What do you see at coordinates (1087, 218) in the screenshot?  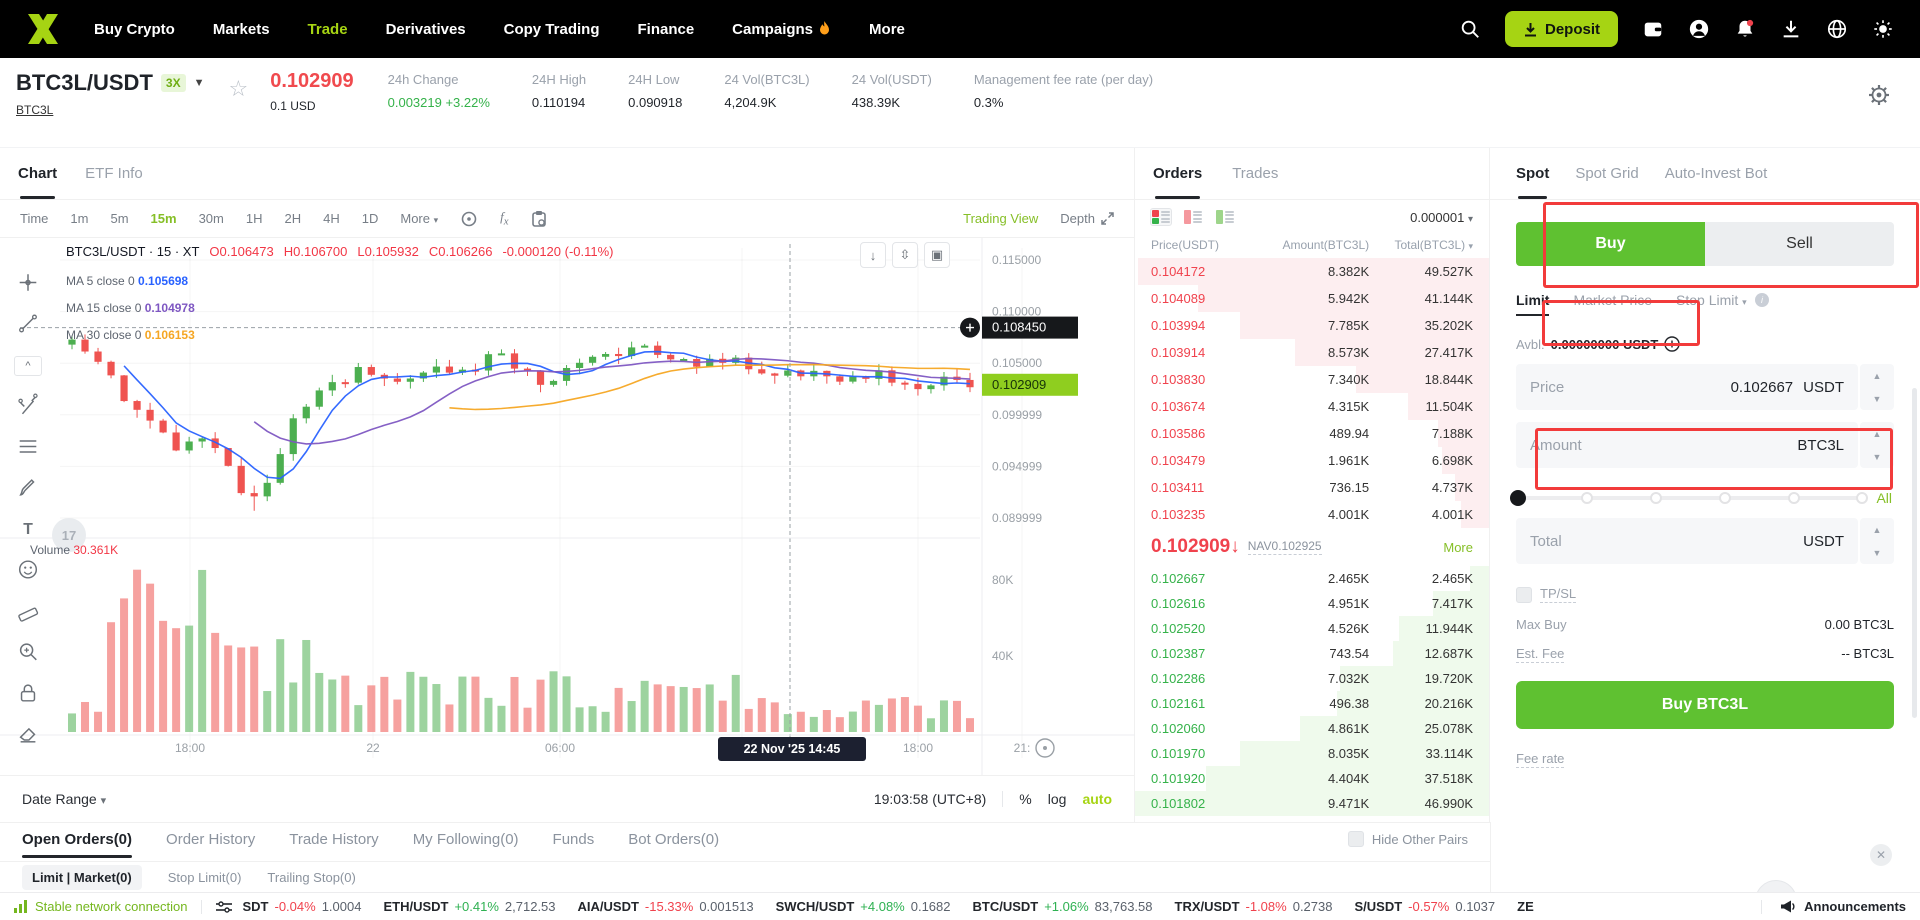 I see `depth-toggle: Depth` at bounding box center [1087, 218].